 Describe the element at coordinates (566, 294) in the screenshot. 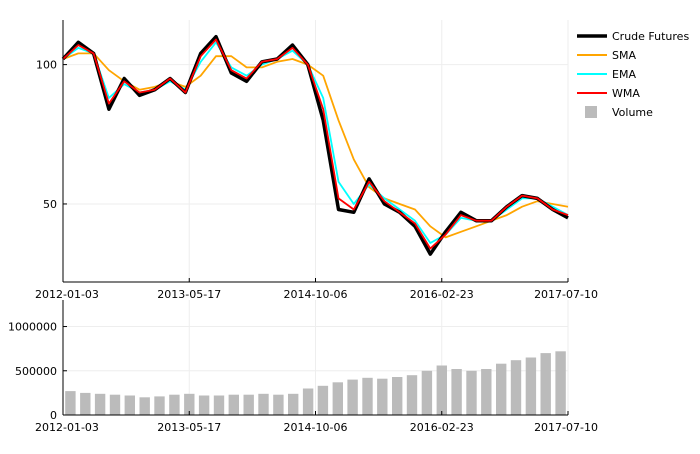

I see `price-x-tick-label: 2017-07-10` at that location.